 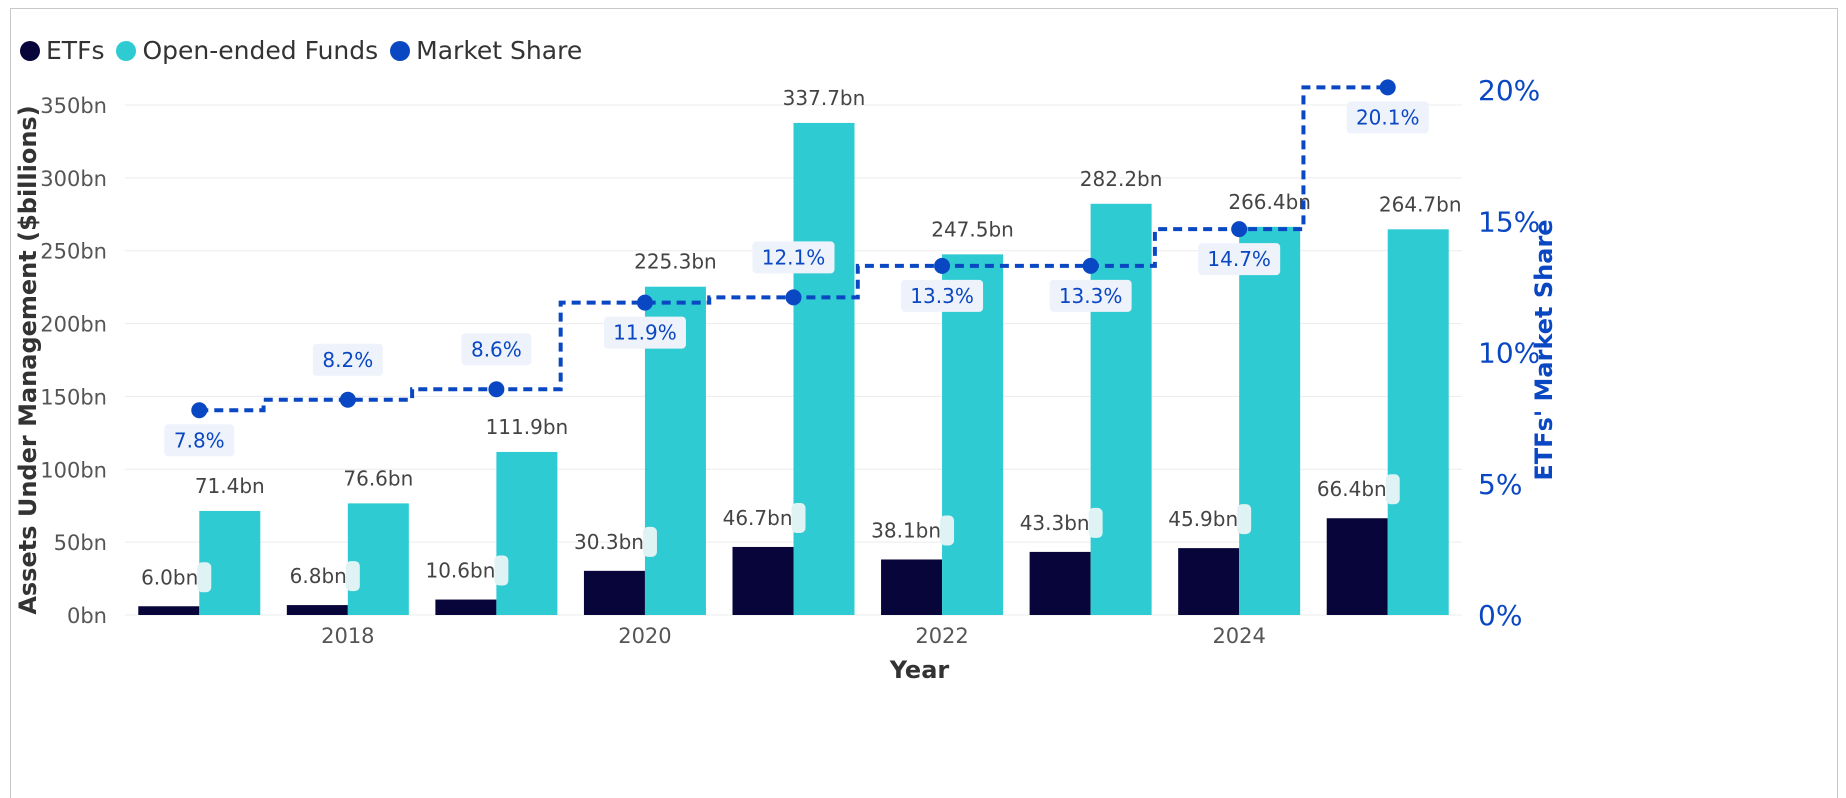 What do you see at coordinates (87, 616) in the screenshot?
I see `y-tick-label: 0bn` at bounding box center [87, 616].